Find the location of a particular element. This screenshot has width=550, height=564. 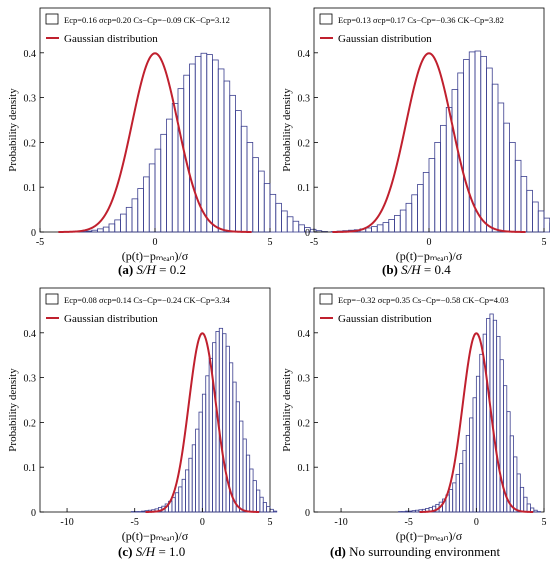

legend-stats: Ecp=0.13 σcp=0.17 Cs−Cp=−0.36 CK−Cp=3.82 is located at coordinates (421, 20).